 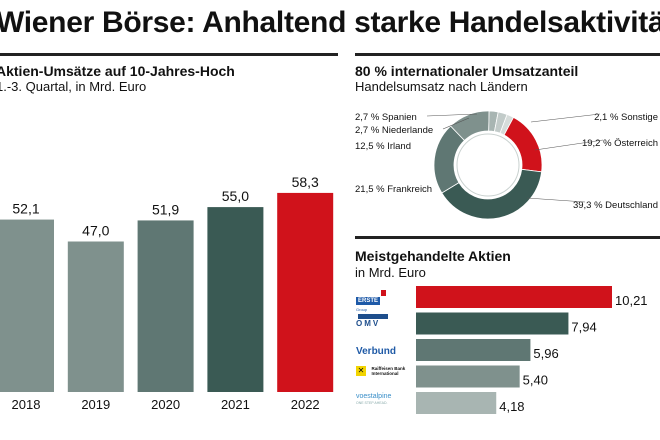 What do you see at coordinates (235, 404) in the screenshot?
I see `year-tick-label: 2021` at bounding box center [235, 404].